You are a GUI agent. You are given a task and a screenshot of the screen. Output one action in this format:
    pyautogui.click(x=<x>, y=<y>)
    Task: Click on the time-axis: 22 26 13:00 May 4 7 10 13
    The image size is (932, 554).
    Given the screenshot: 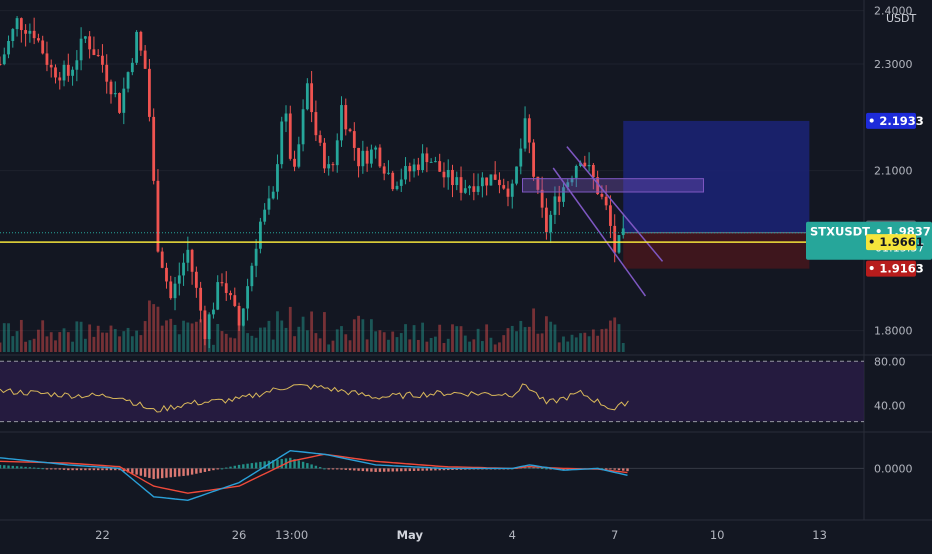 What is the action you would take?
    pyautogui.click(x=461, y=535)
    